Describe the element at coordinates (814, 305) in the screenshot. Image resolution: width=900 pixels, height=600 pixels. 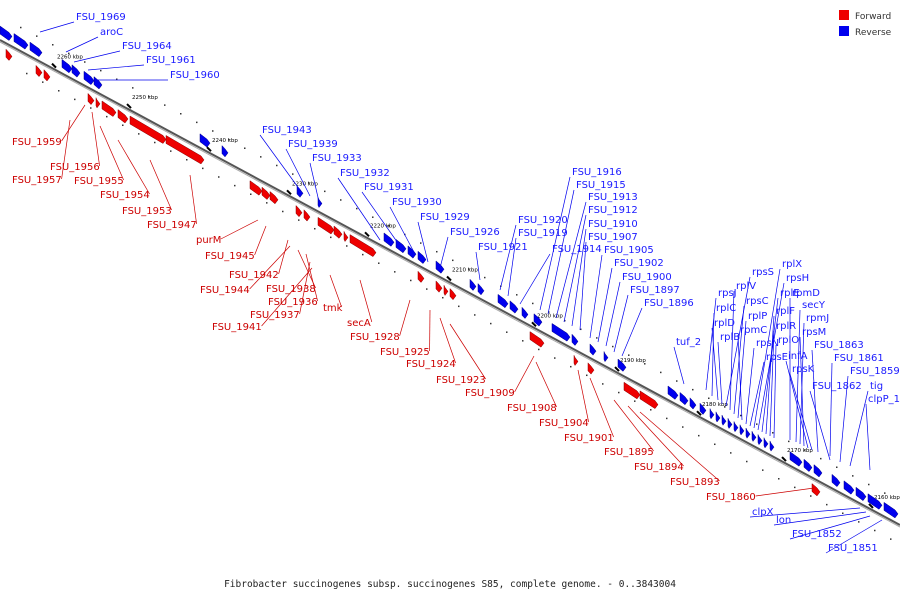
I see `reverse-gene-label: secY` at that location.